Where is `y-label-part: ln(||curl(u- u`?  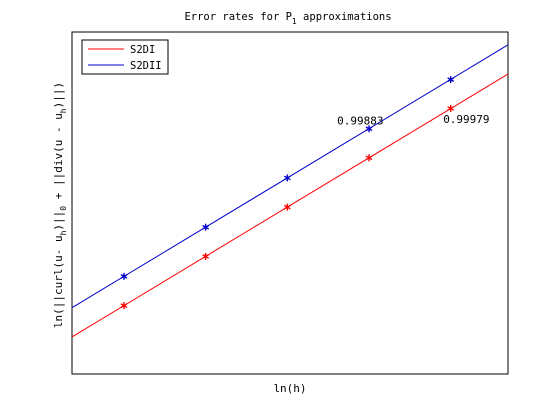 y-label-part: ln(||curl(u- u is located at coordinates (58, 281).